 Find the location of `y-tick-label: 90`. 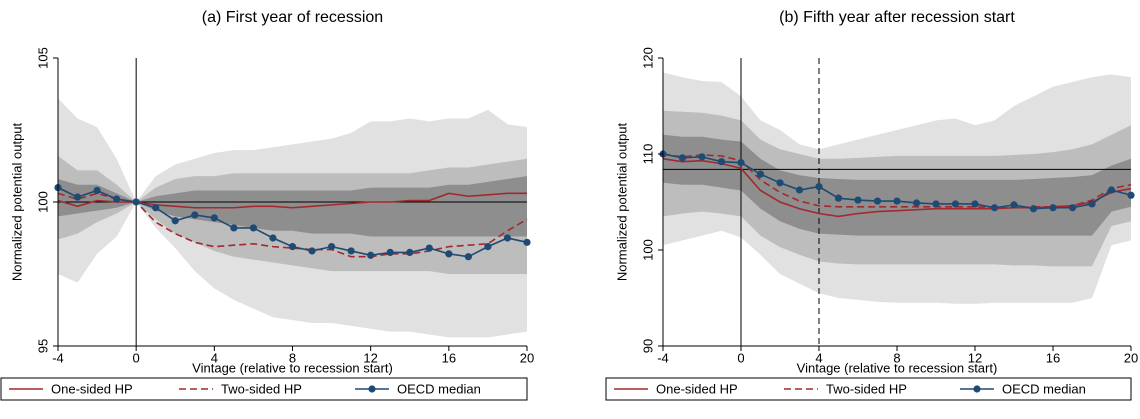

y-tick-label: 90 is located at coordinates (647, 346).